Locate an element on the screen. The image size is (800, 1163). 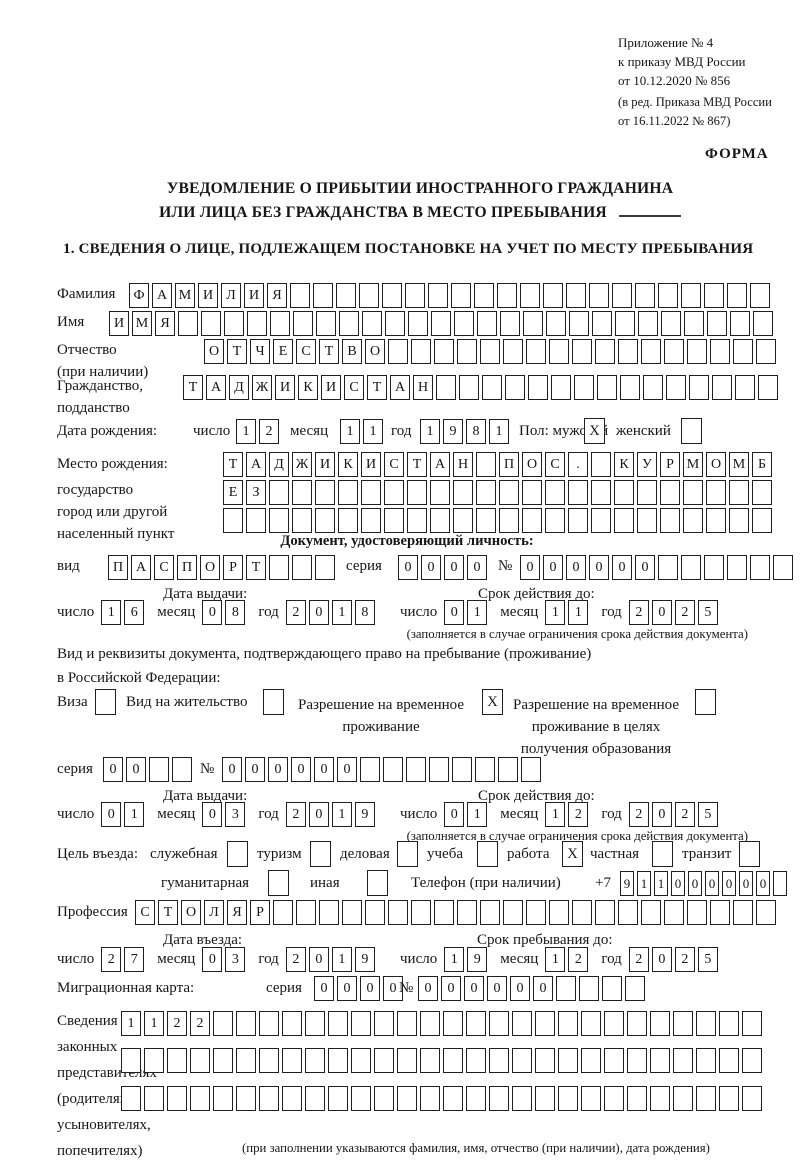
char-cell: Е is located at coordinates (233, 492).